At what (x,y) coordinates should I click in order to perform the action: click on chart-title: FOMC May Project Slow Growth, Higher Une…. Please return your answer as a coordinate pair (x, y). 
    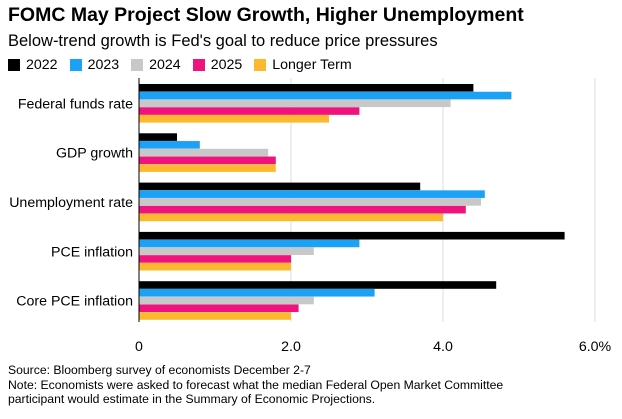
    Looking at the image, I should click on (266, 15).